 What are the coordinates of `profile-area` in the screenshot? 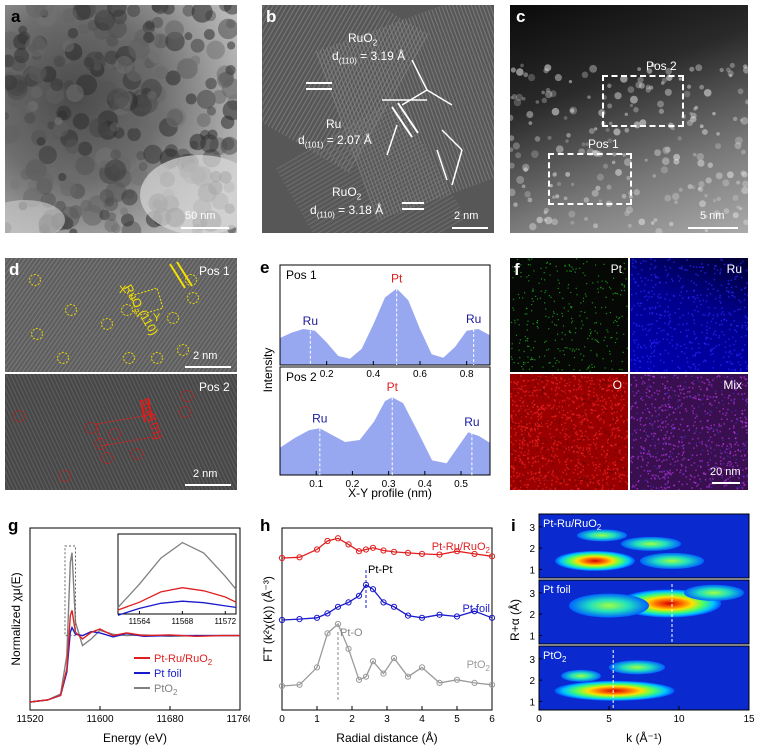 It's located at (385, 326).